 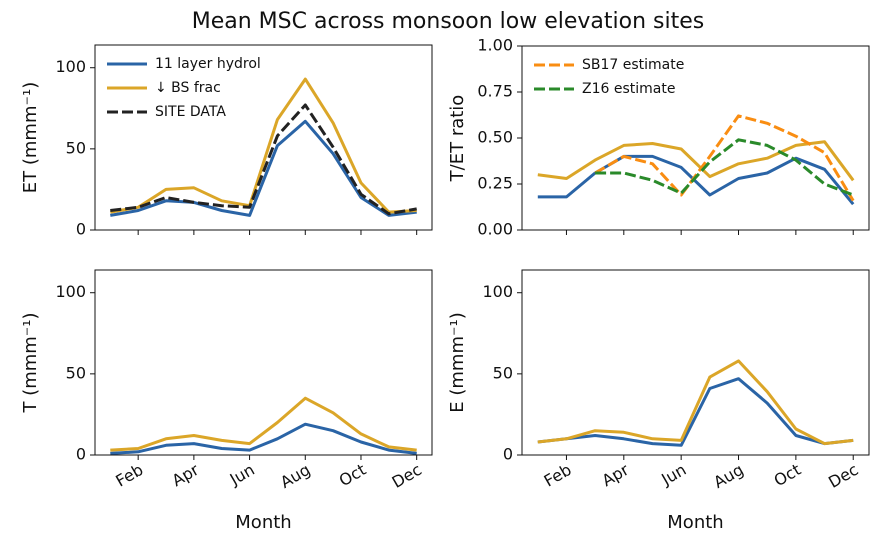 What do you see at coordinates (495, 91) in the screenshot?
I see `y-tick-label: 0.75` at bounding box center [495, 91].